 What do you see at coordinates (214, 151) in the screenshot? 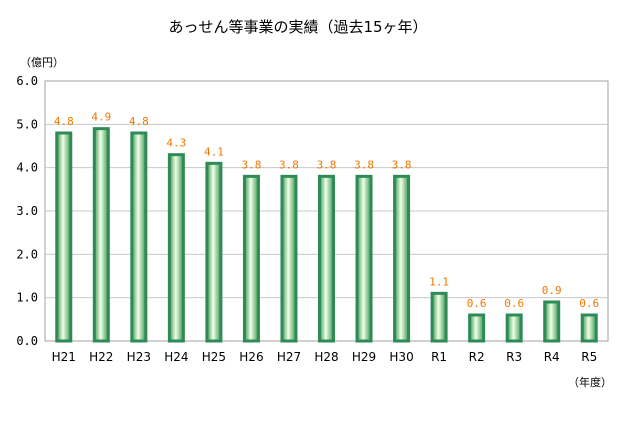
I see `data-label: 4.1` at bounding box center [214, 151].